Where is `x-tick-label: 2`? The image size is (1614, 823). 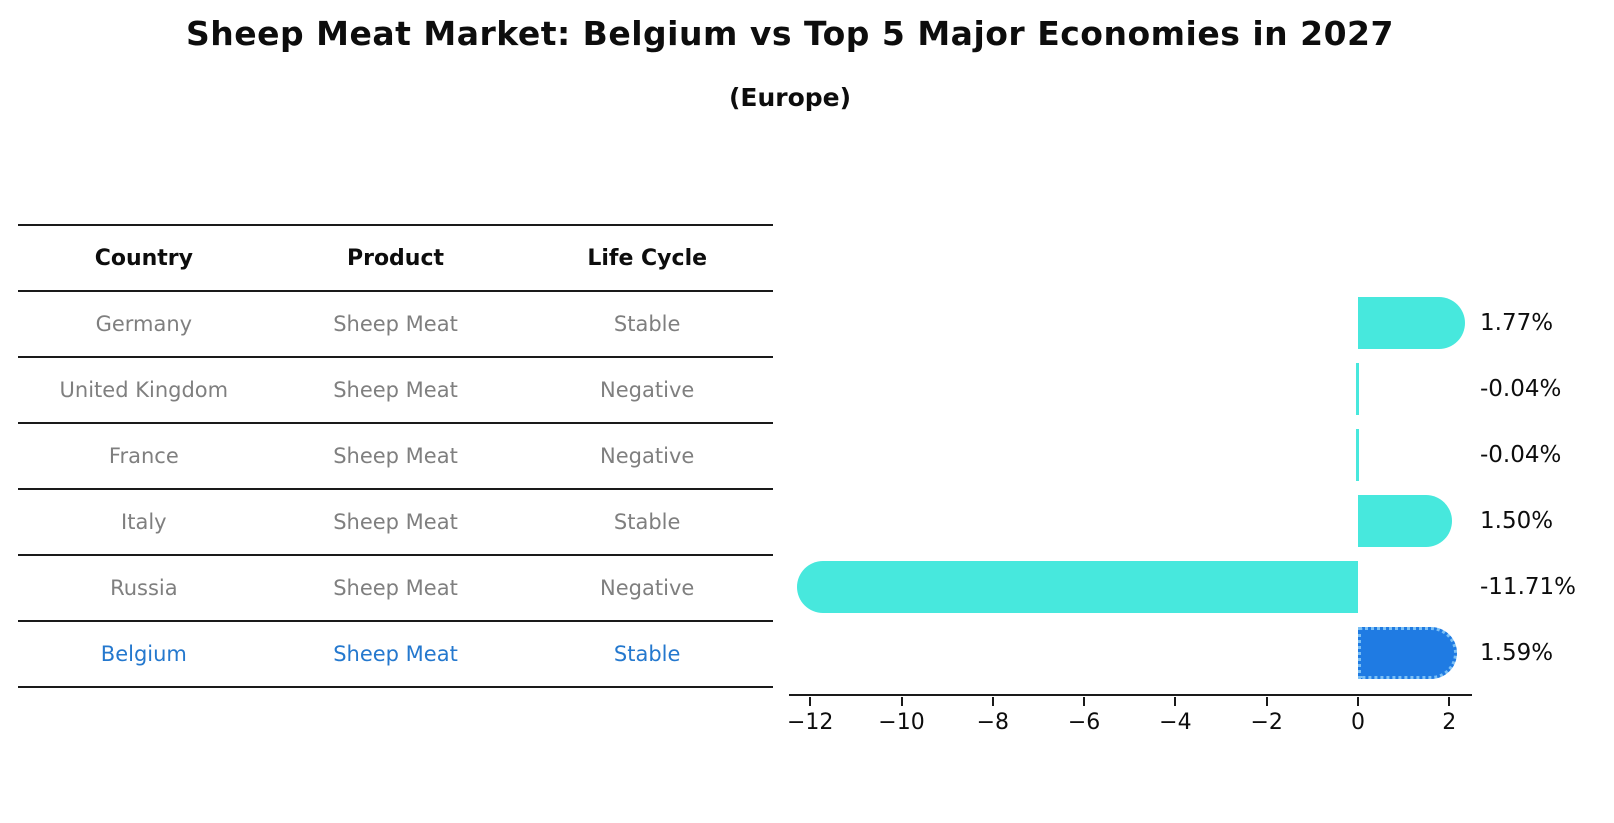 x-tick-label: 2 is located at coordinates (1449, 722).